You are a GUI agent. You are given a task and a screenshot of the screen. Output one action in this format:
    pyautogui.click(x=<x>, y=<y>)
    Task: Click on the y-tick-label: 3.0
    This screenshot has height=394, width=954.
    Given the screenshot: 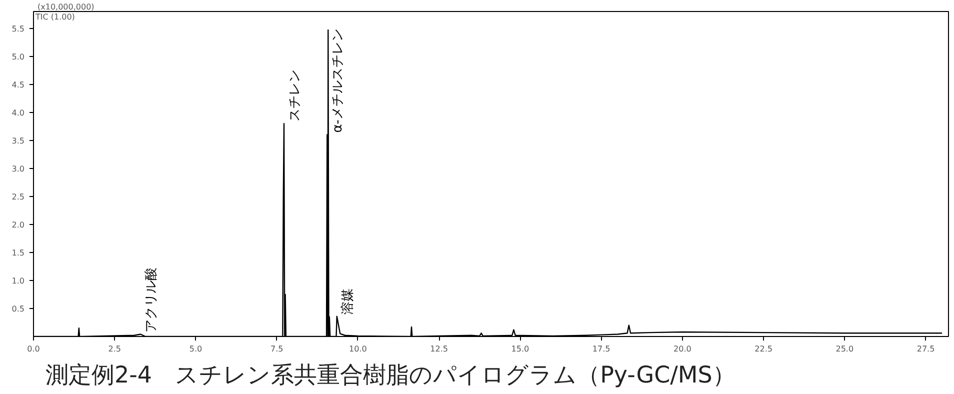 What is the action you would take?
    pyautogui.click(x=18, y=169)
    